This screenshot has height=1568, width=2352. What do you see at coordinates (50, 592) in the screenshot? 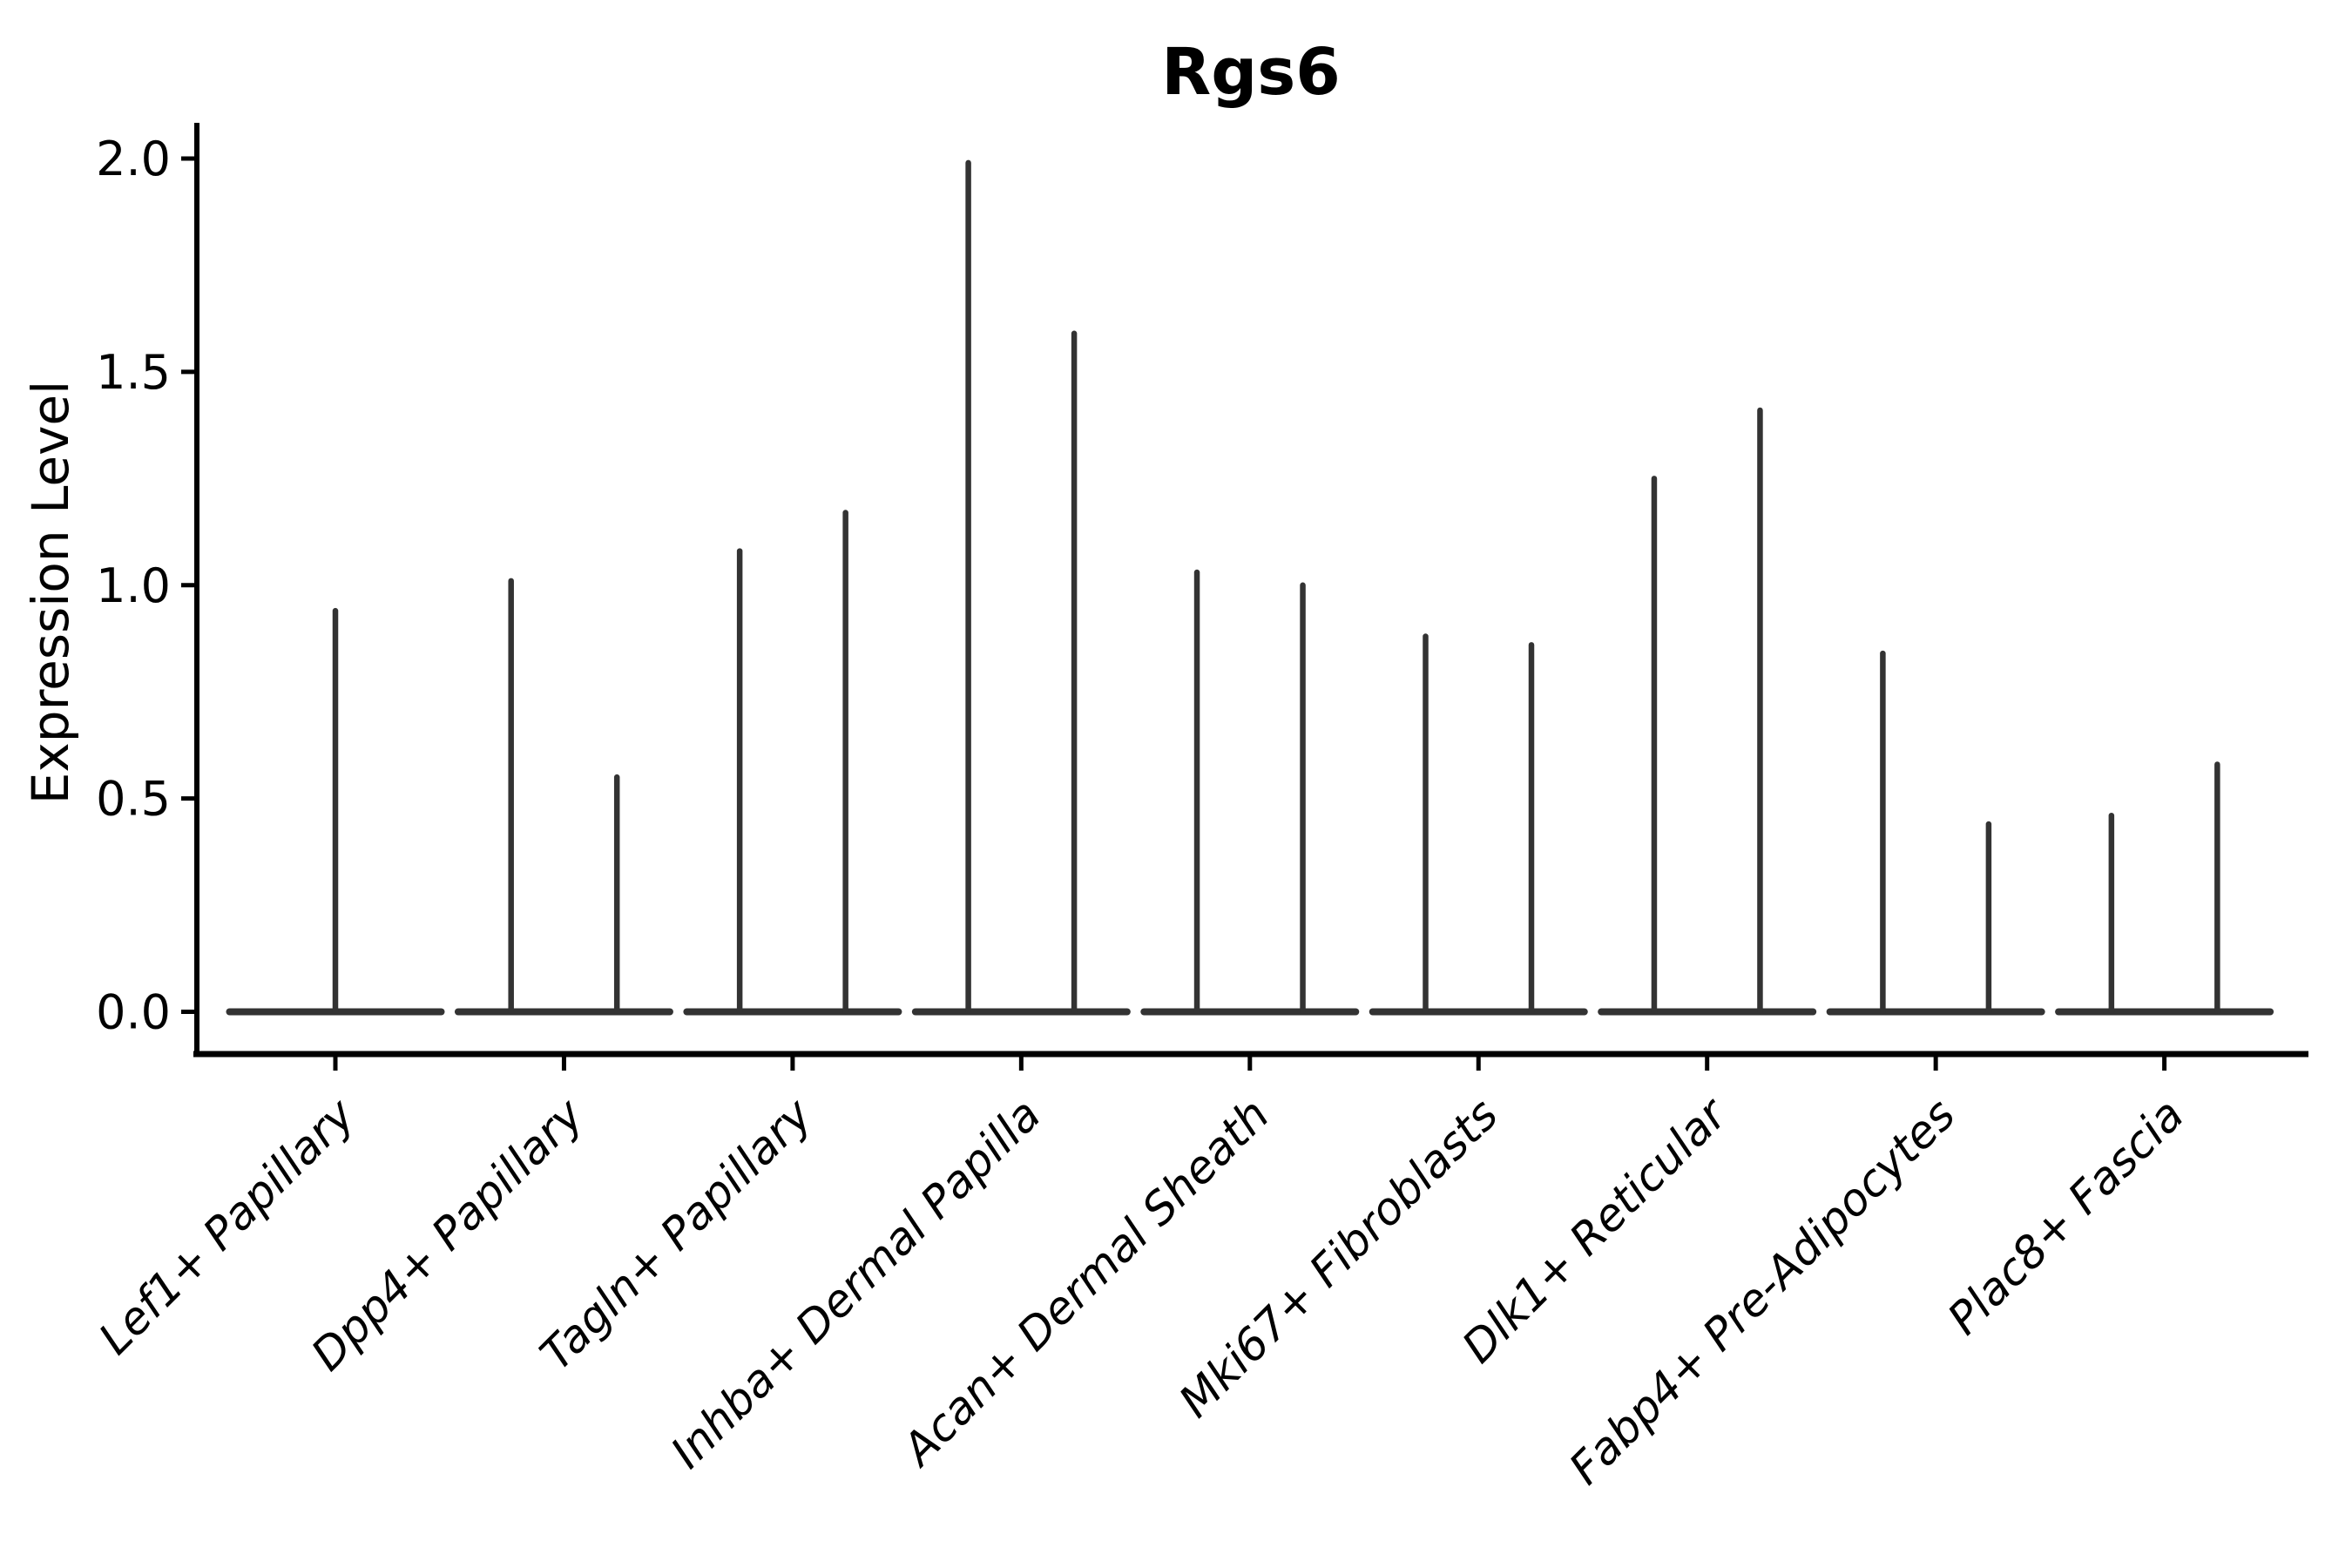
I see `y-axis-label: Expression Level` at bounding box center [50, 592].